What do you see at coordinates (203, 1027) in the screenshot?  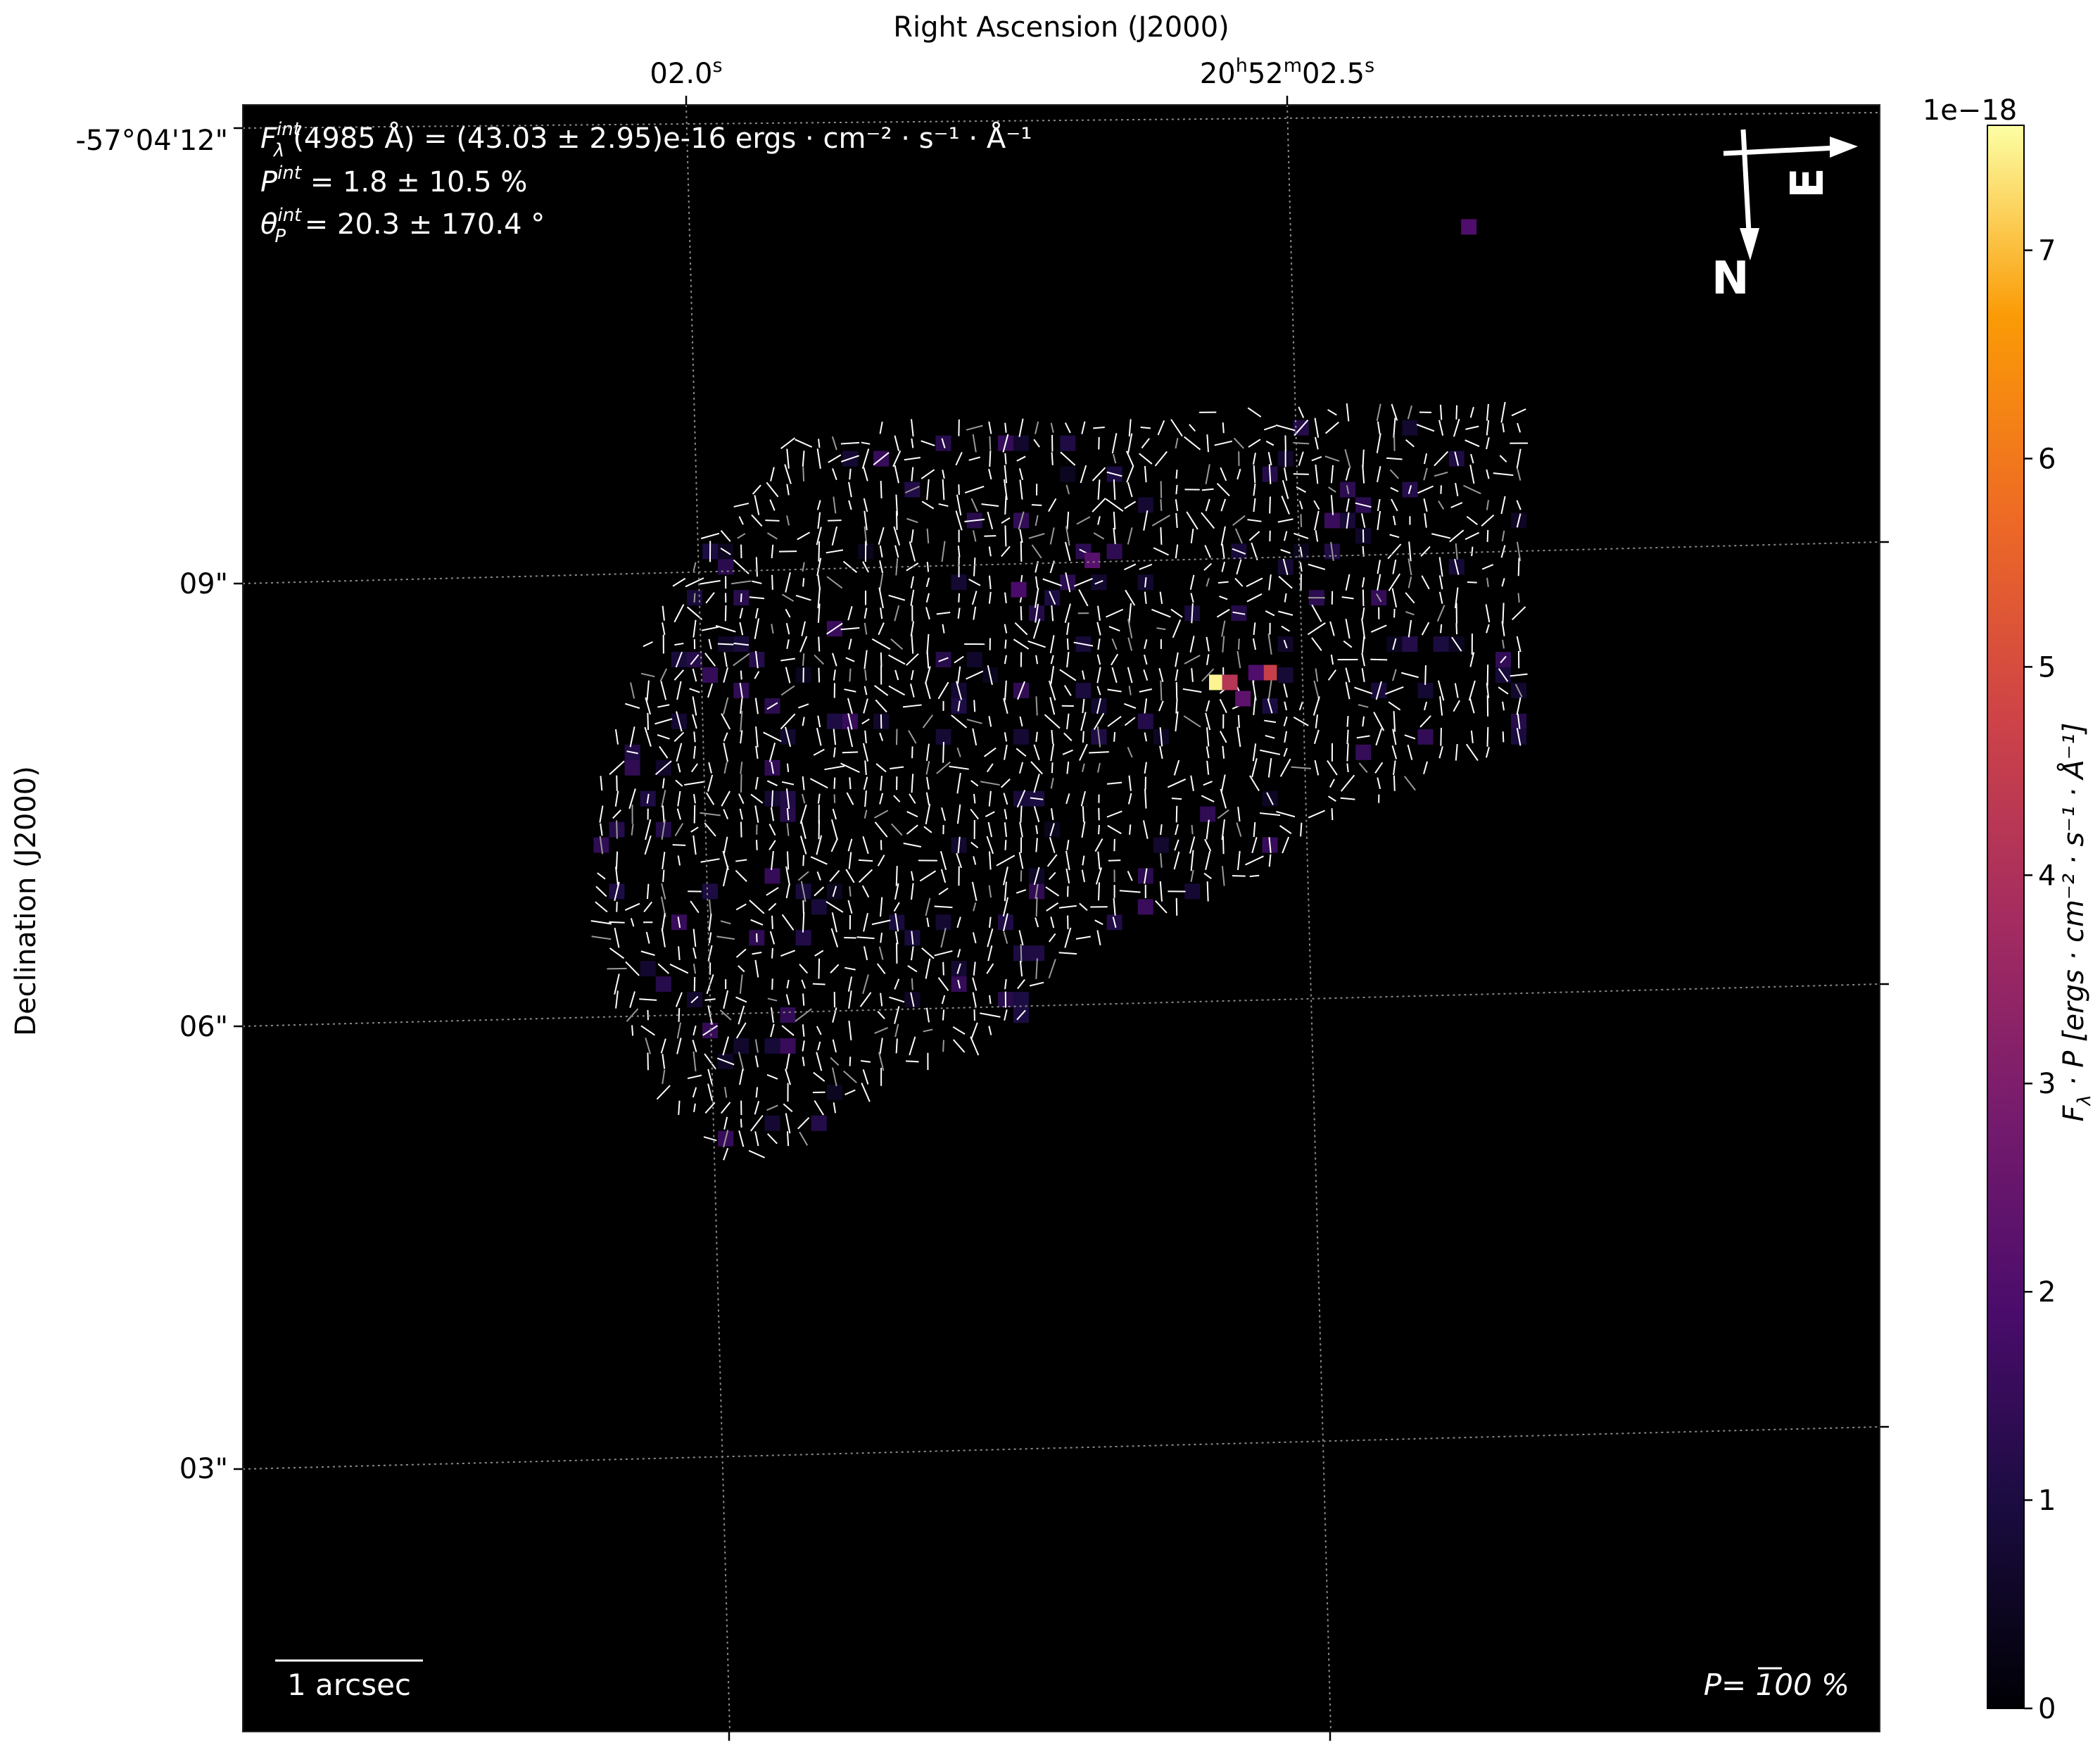 I see `y-tick-label-2: 06"` at bounding box center [203, 1027].